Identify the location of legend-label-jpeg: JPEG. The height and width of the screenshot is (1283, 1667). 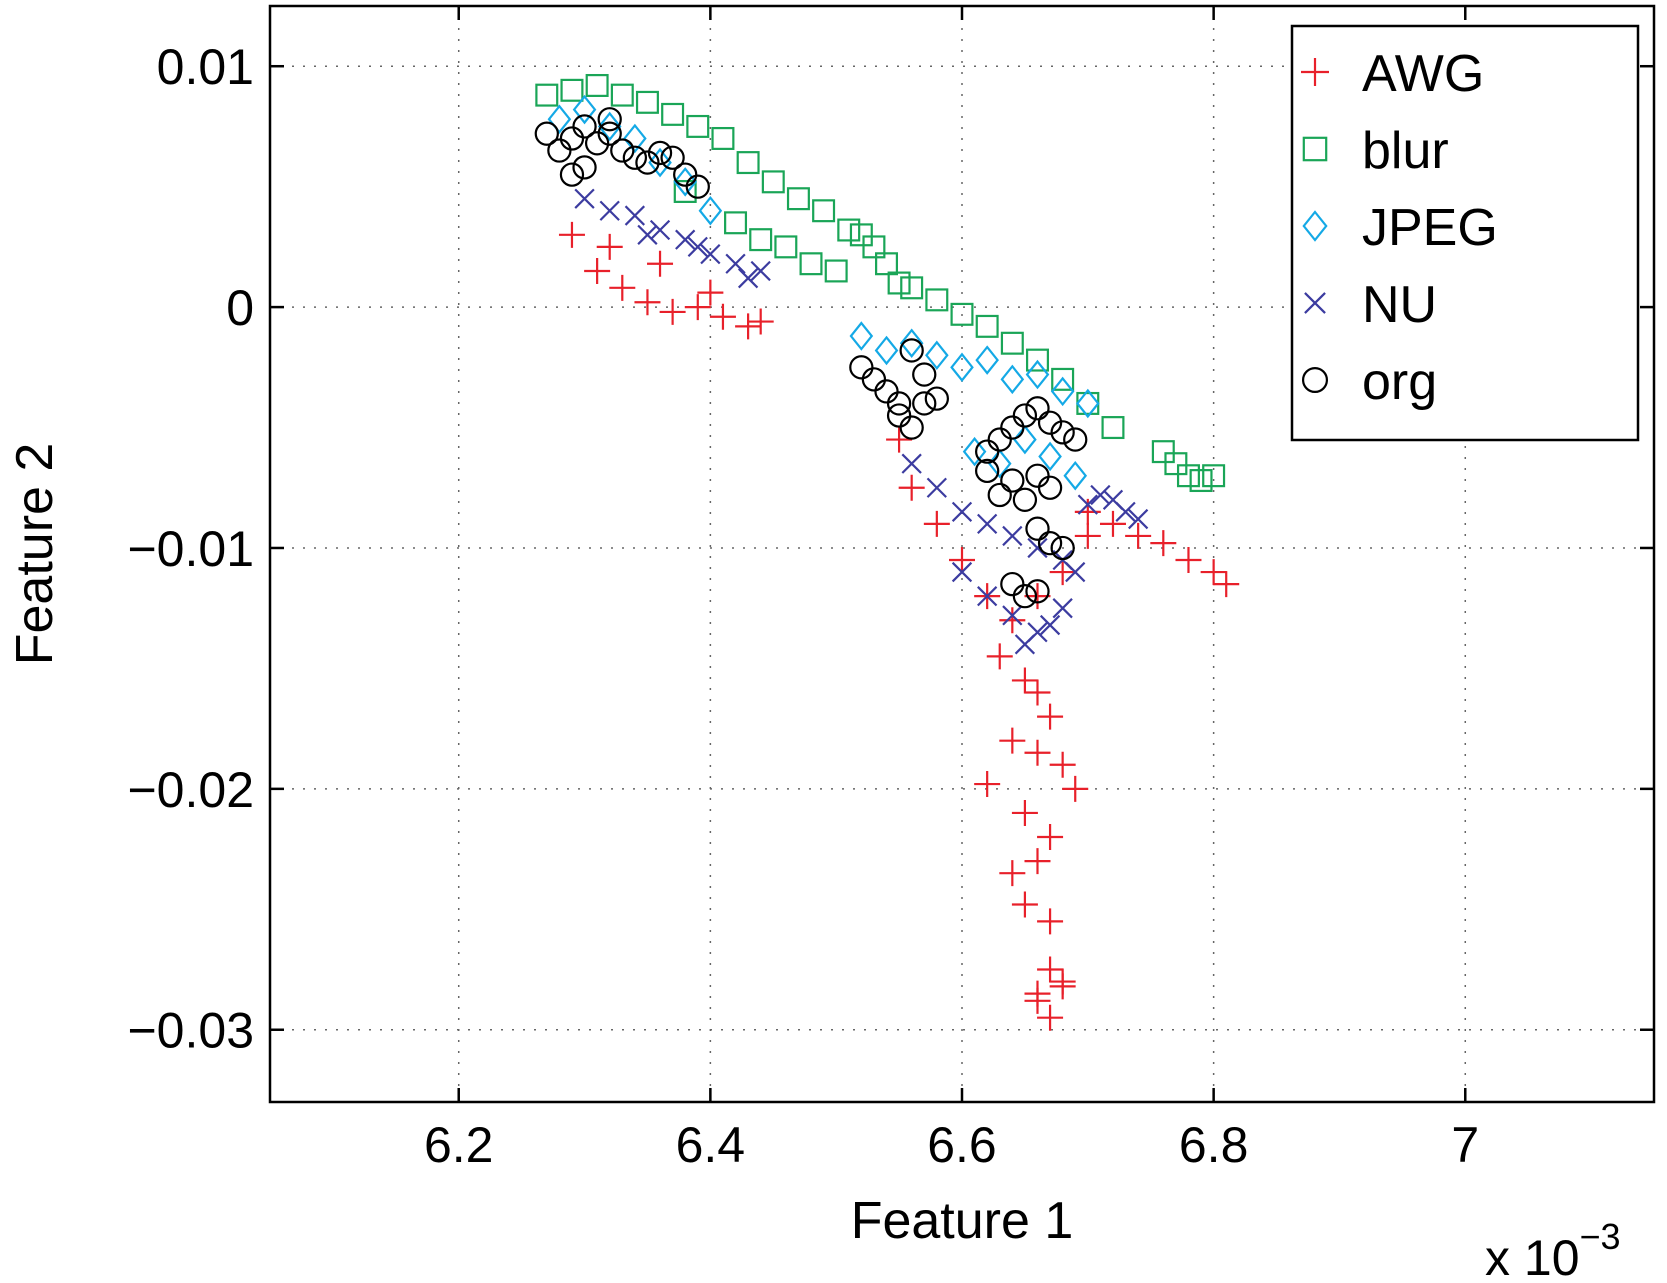
(1430, 228).